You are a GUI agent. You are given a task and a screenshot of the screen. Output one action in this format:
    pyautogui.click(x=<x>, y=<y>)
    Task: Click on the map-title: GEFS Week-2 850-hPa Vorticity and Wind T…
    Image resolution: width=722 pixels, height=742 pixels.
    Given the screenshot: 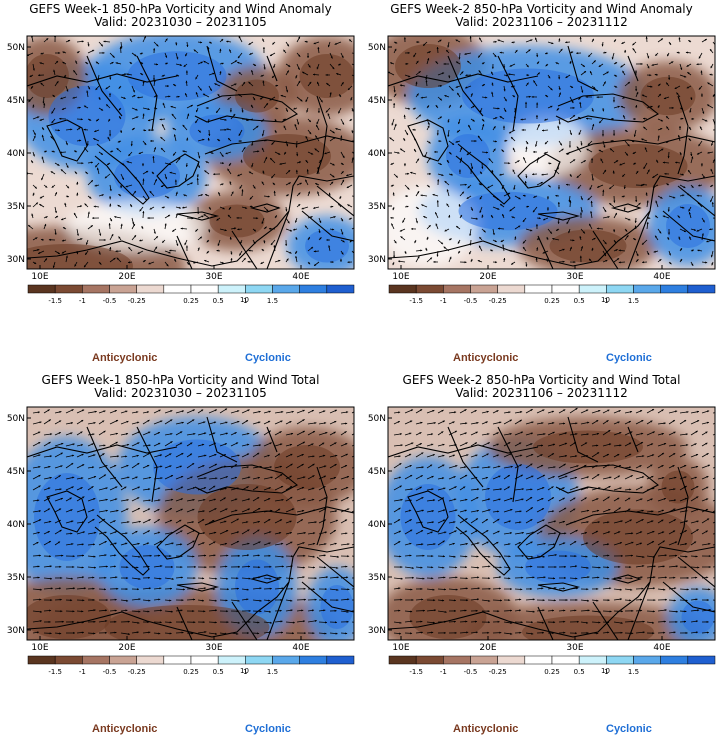 What is the action you would take?
    pyautogui.click(x=541, y=380)
    